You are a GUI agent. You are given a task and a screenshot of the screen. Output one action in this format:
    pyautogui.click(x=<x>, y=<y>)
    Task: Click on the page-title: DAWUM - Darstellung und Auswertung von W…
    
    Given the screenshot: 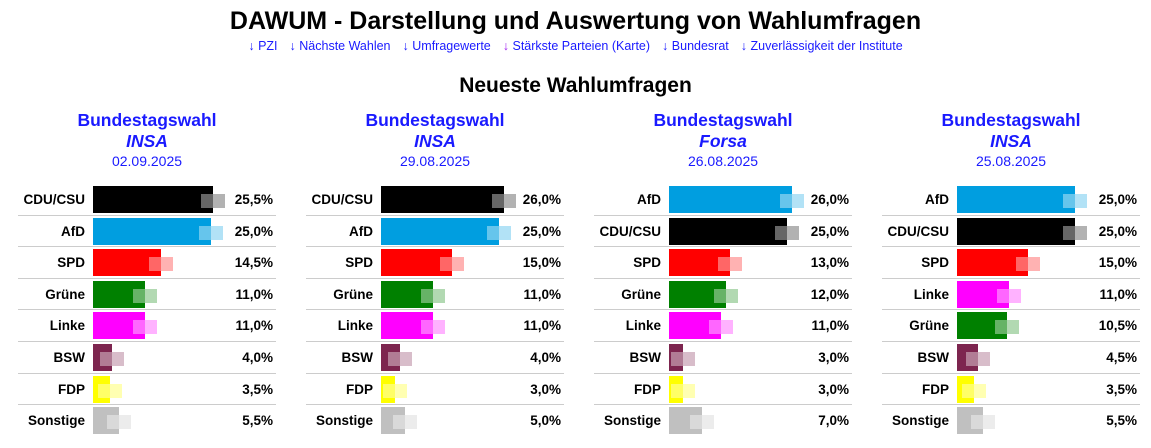 What is the action you would take?
    pyautogui.click(x=575, y=21)
    